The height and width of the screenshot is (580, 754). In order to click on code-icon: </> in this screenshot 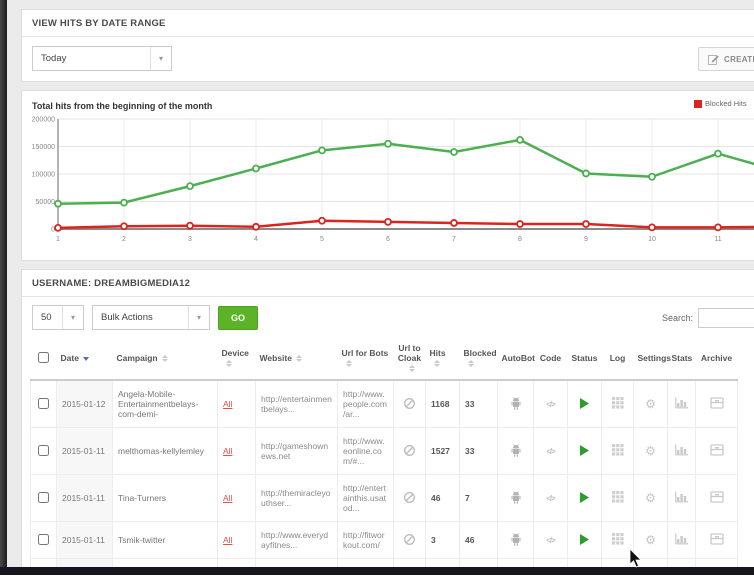, I will do `click(551, 451)`.